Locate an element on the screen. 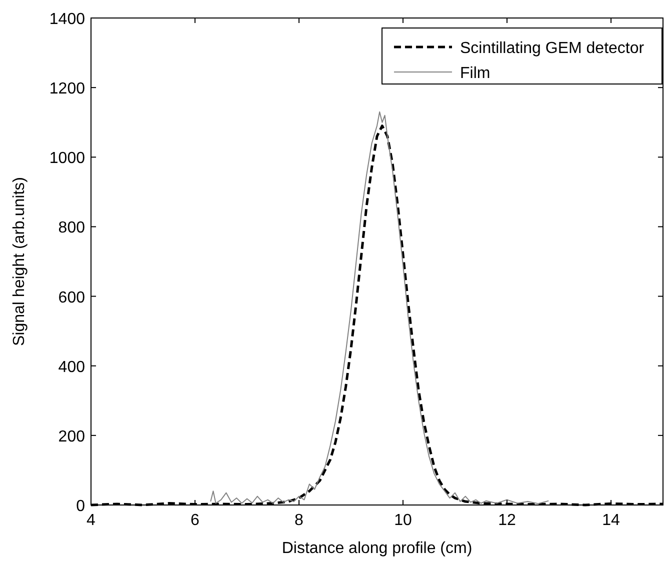  legend-label: Film is located at coordinates (475, 73).